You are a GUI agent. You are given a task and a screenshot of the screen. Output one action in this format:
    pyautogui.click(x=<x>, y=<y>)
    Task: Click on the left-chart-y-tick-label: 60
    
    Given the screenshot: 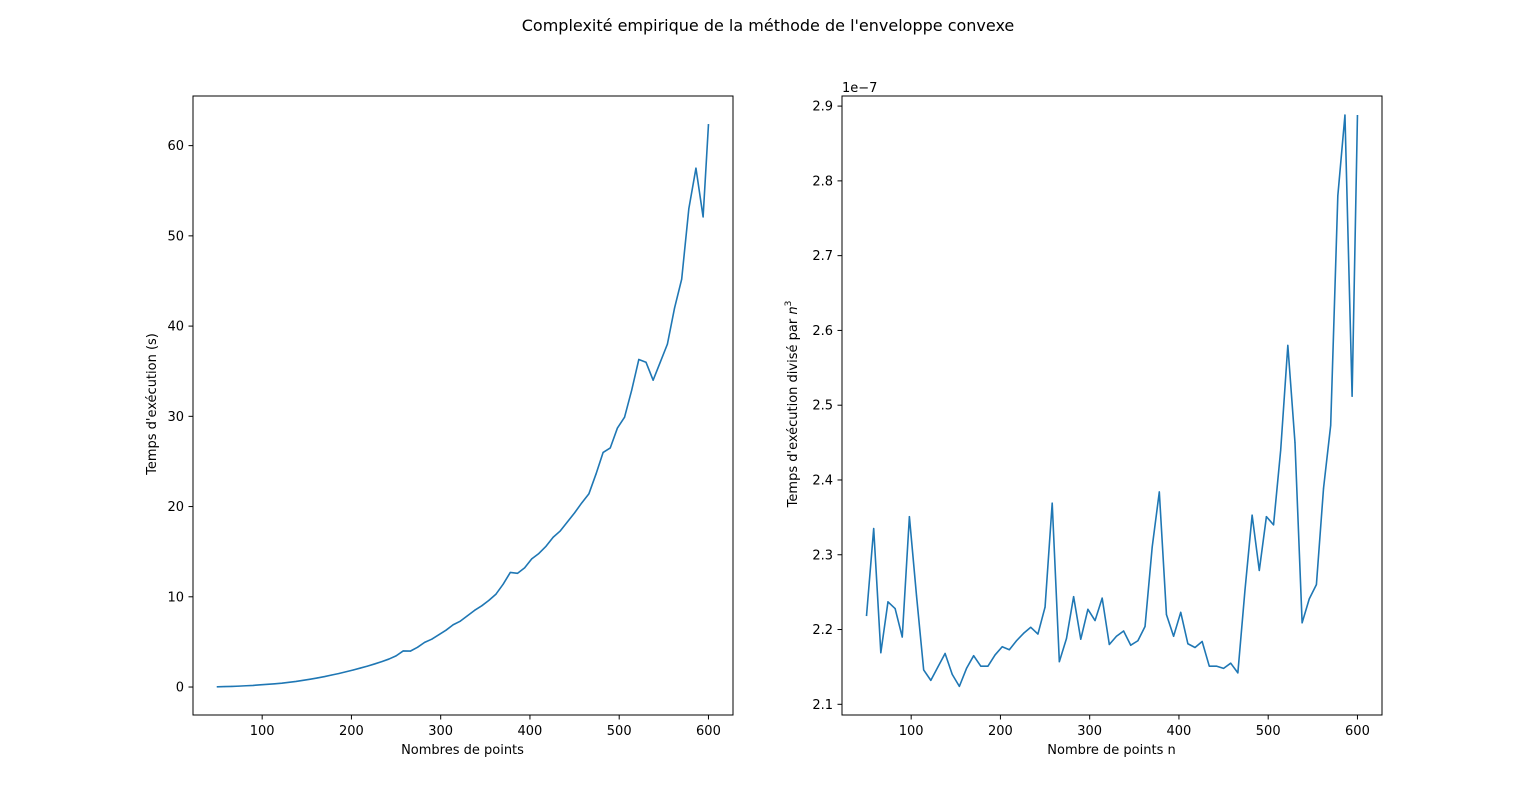 What is the action you would take?
    pyautogui.click(x=175, y=146)
    